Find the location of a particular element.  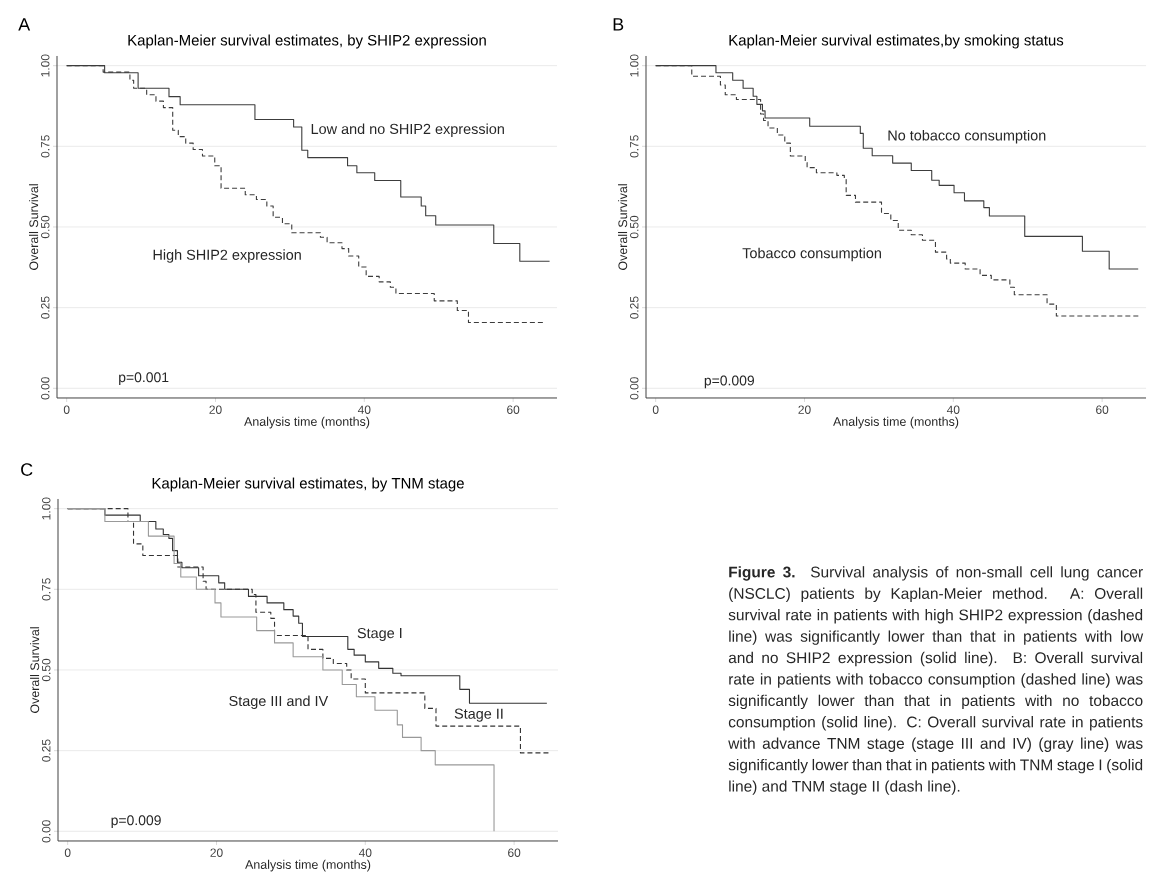

series-label: Tobacco consumption is located at coordinates (811, 254).